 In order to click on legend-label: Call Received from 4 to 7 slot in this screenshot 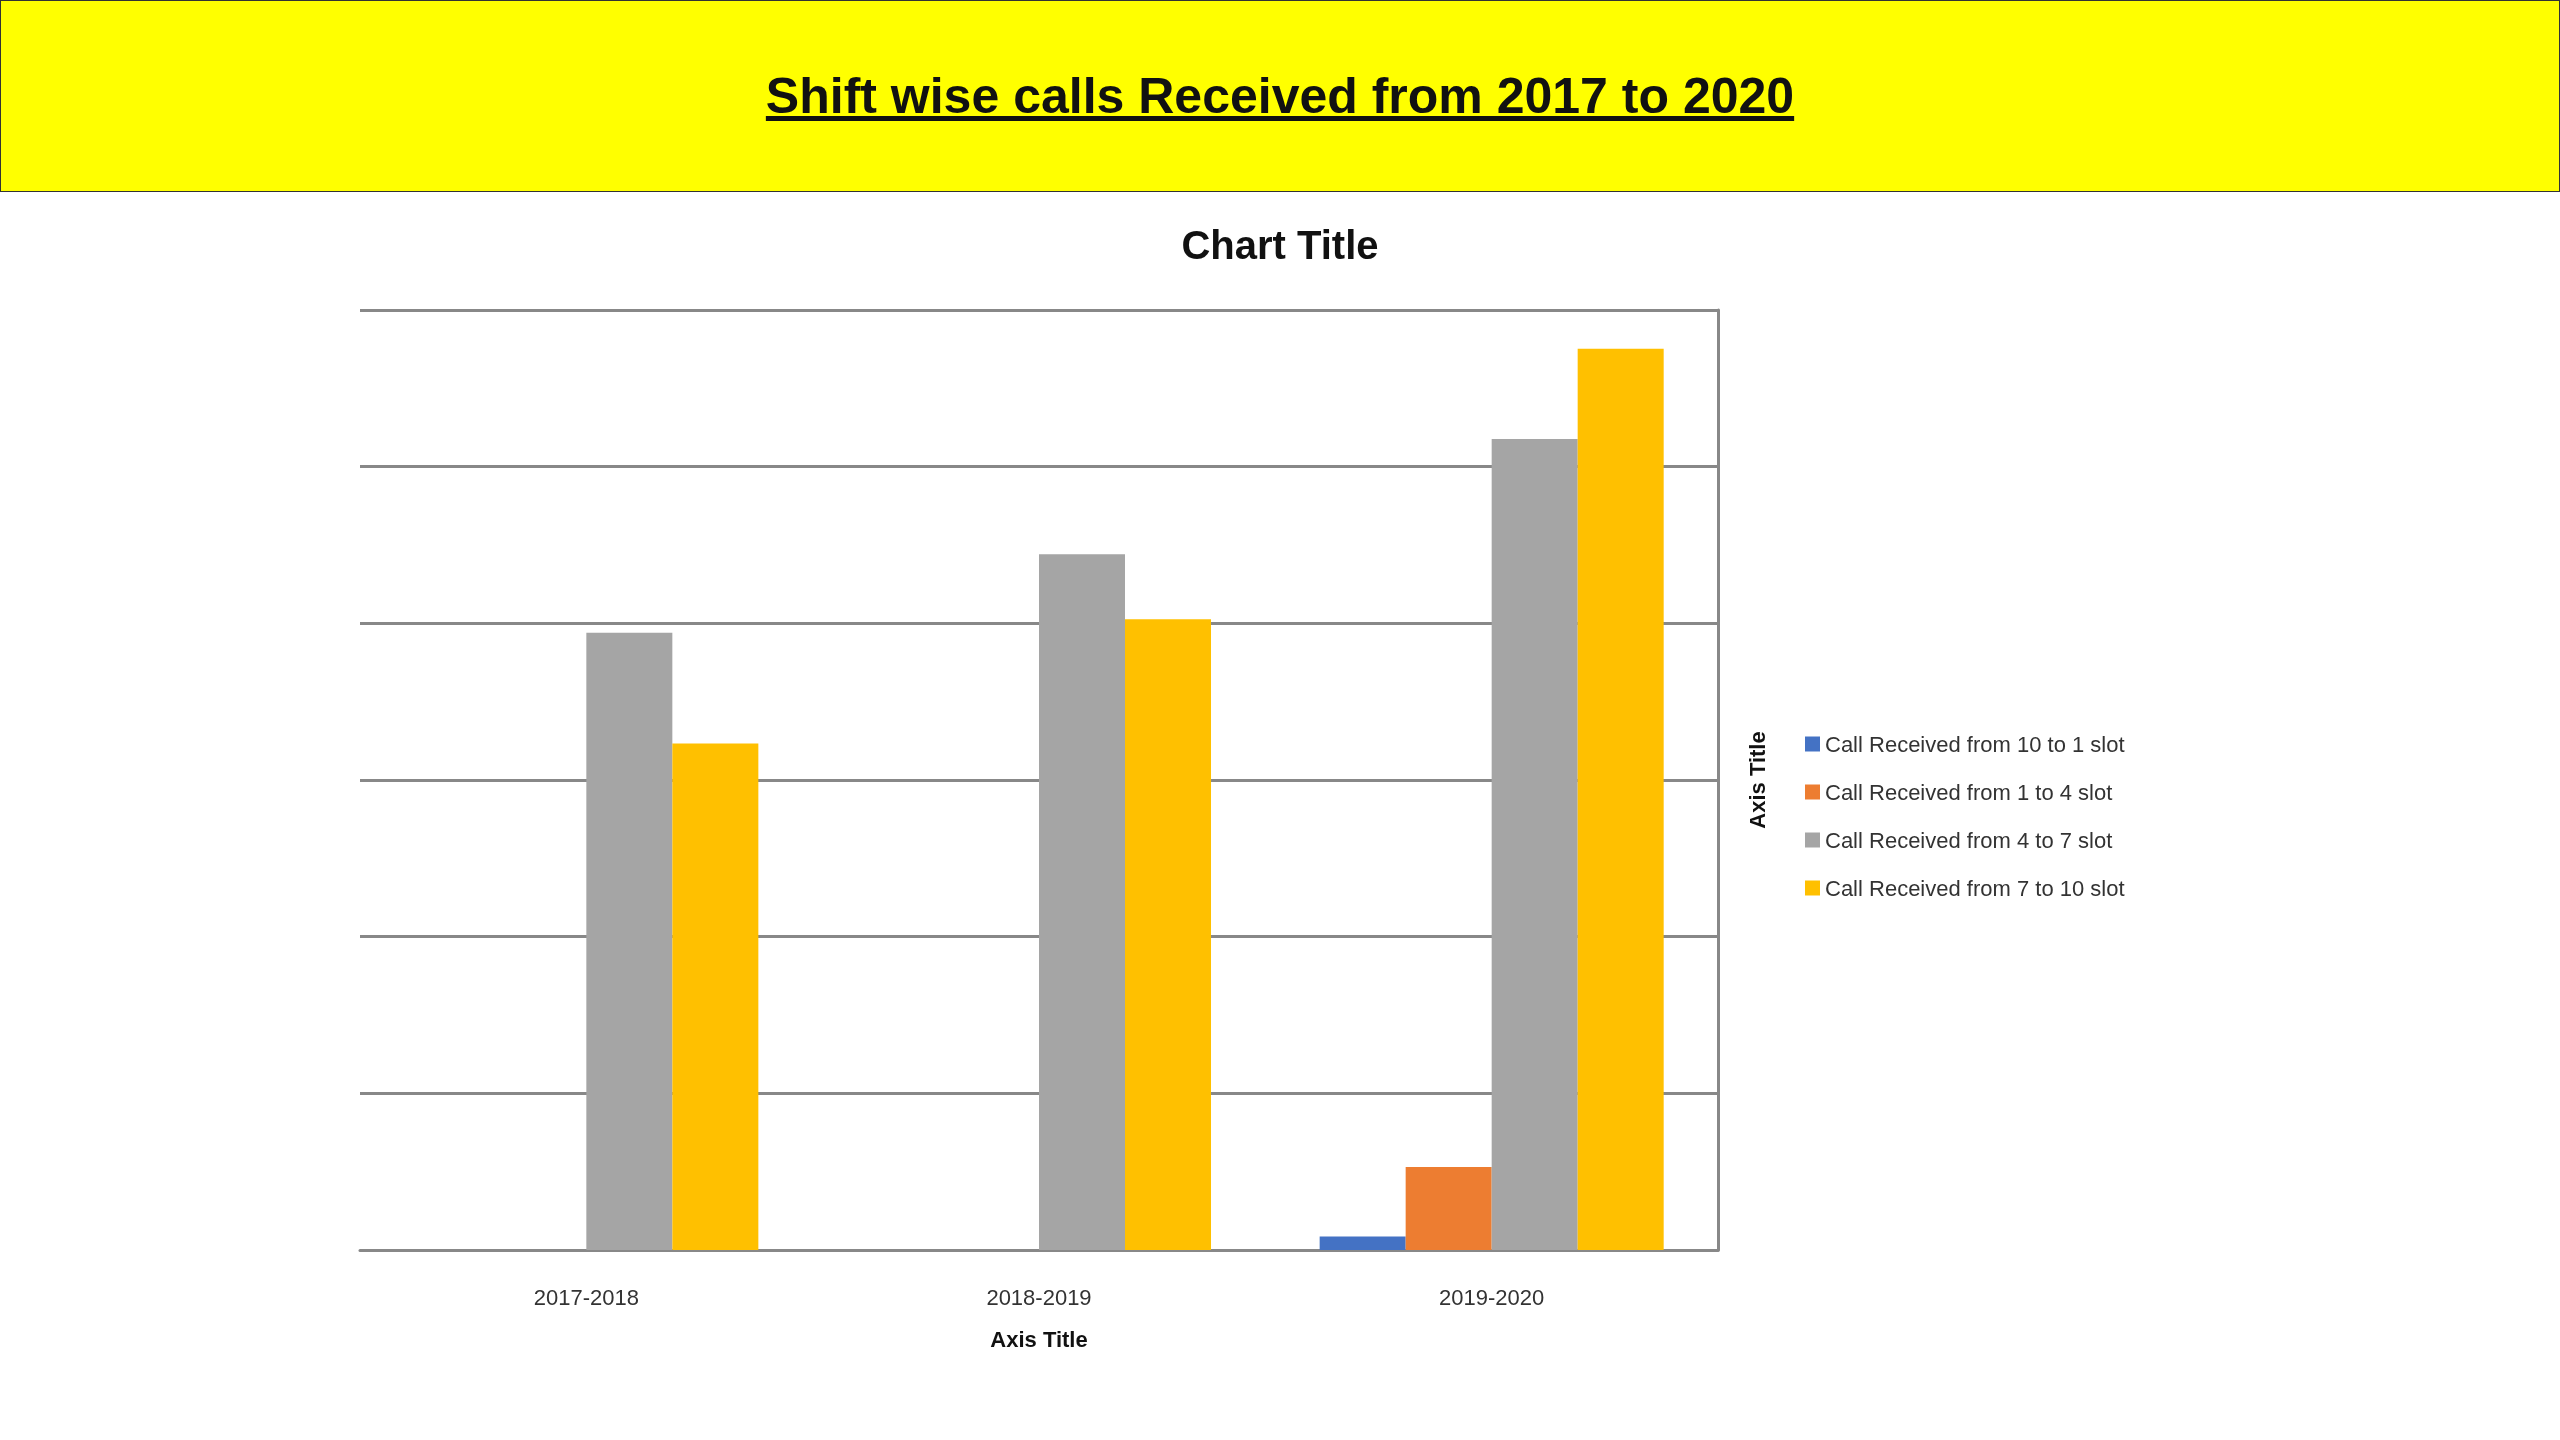, I will do `click(1969, 840)`.